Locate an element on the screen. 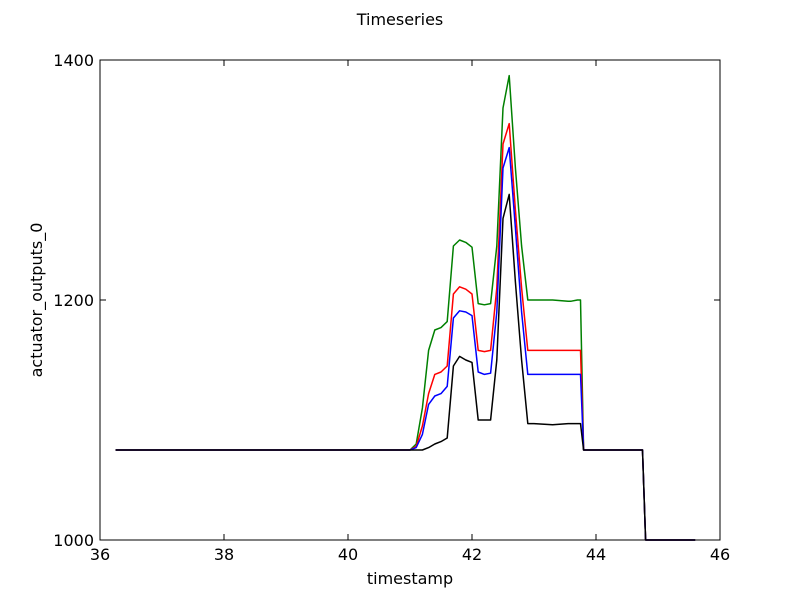 The width and height of the screenshot is (800, 600). x-tick-label-5: 46 is located at coordinates (720, 554).